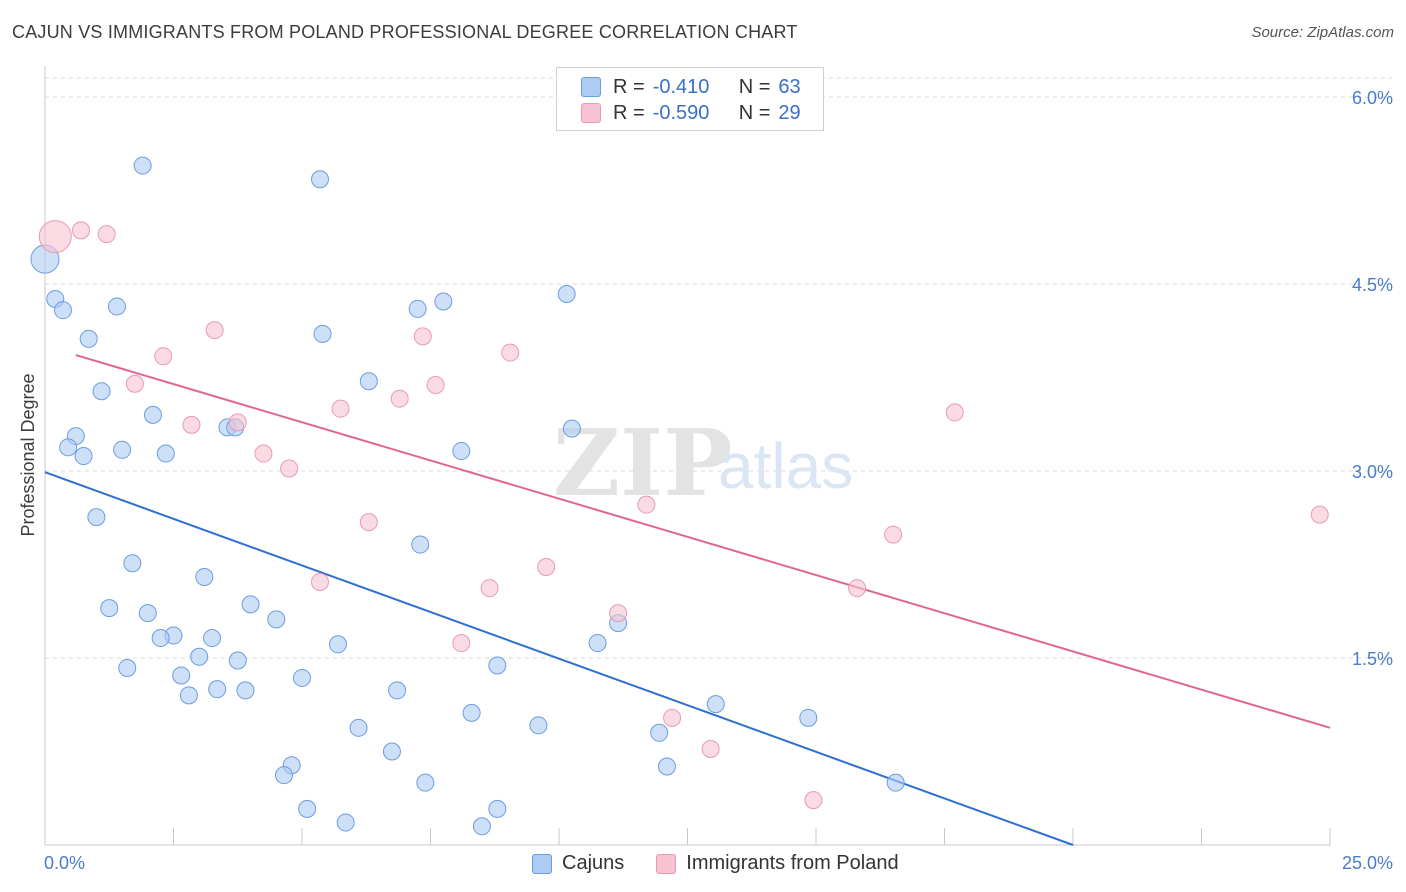 The height and width of the screenshot is (892, 1406). Describe the element at coordinates (542, 863) in the screenshot. I see `cajuns-swatch` at that location.